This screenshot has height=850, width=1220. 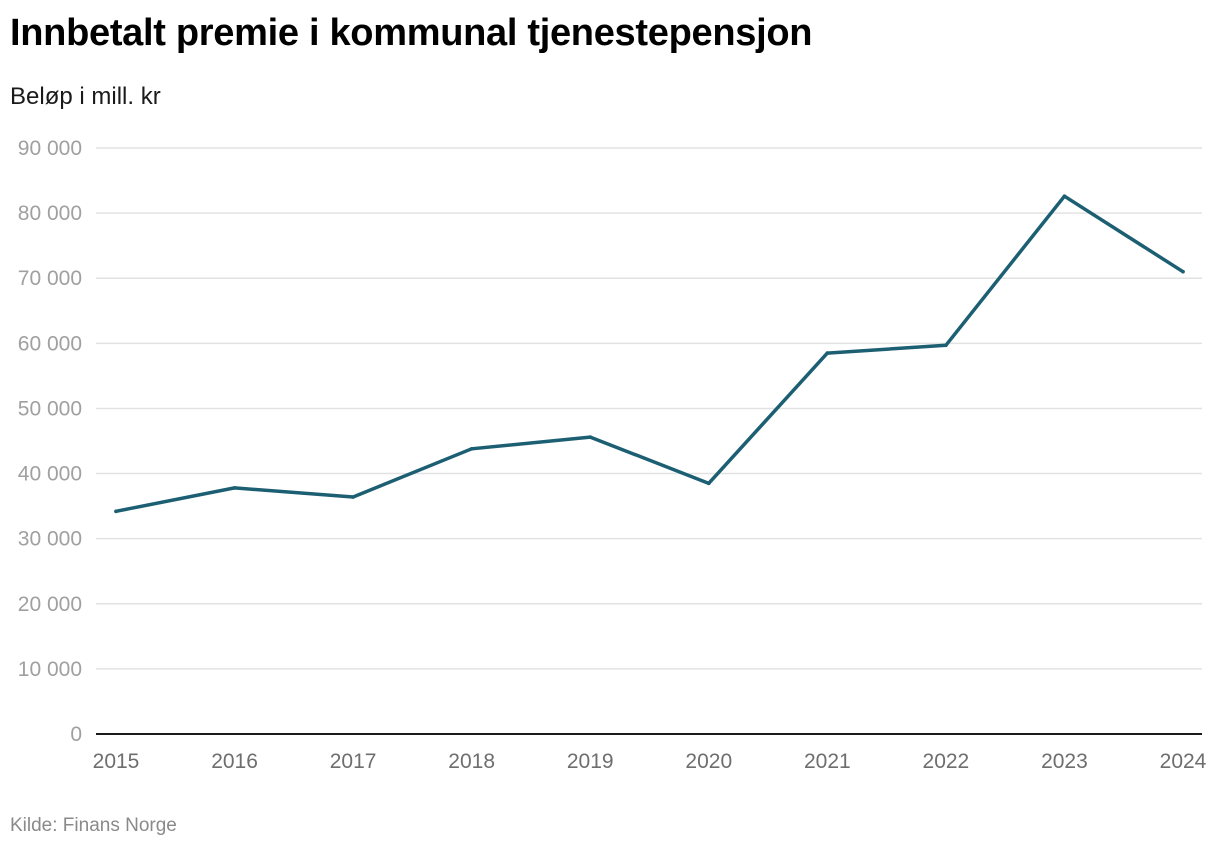 What do you see at coordinates (708, 761) in the screenshot?
I see `x-tick-label: 2020` at bounding box center [708, 761].